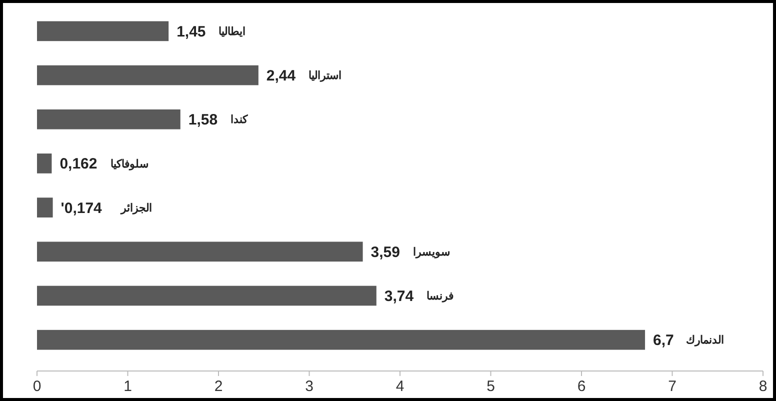 This screenshot has height=401, width=776. I want to click on y-tick-label: استراليا, so click(325, 76).